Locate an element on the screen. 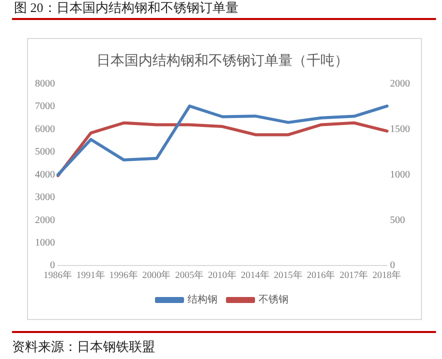 The width and height of the screenshot is (442, 359). y2-tick-label: 500 is located at coordinates (397, 220).